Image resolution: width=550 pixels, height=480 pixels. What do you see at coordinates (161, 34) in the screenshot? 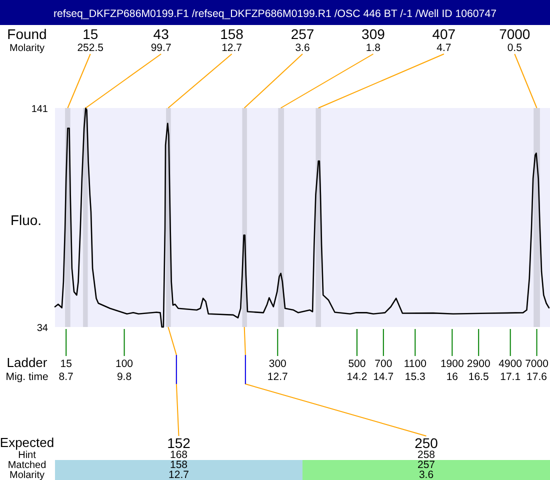
I see `annotation: 43` at bounding box center [161, 34].